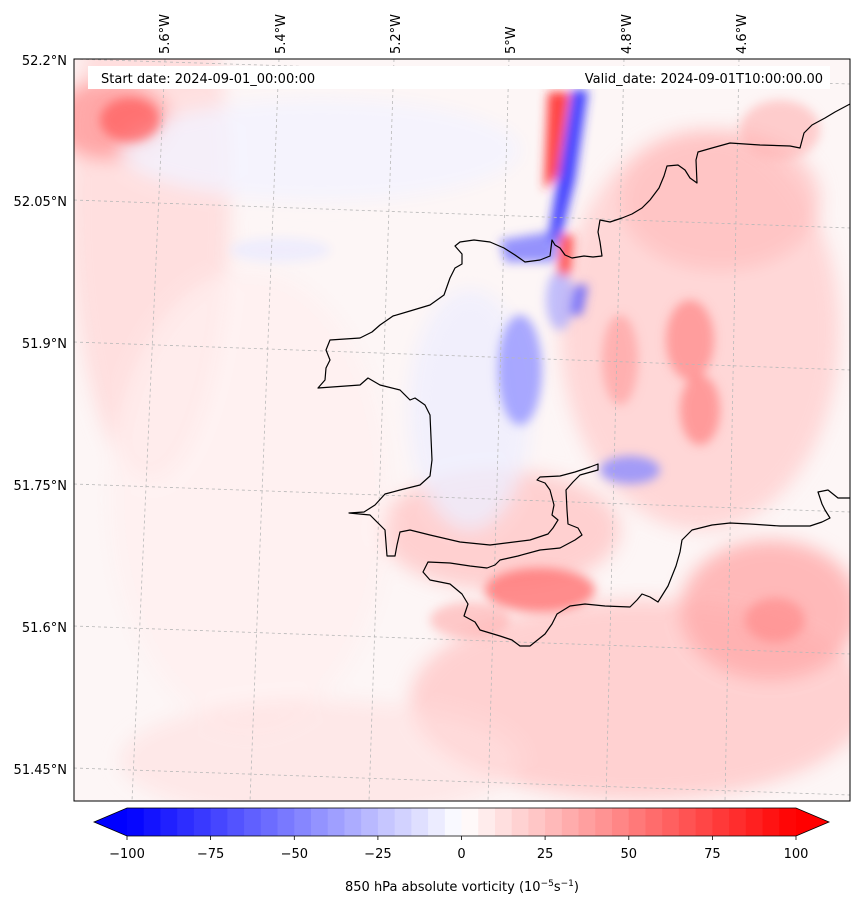 The height and width of the screenshot is (908, 859). What do you see at coordinates (704, 79) in the screenshot?
I see `valid-date-label: Valid_date: 2024-09-01T10:00:00.00` at bounding box center [704, 79].